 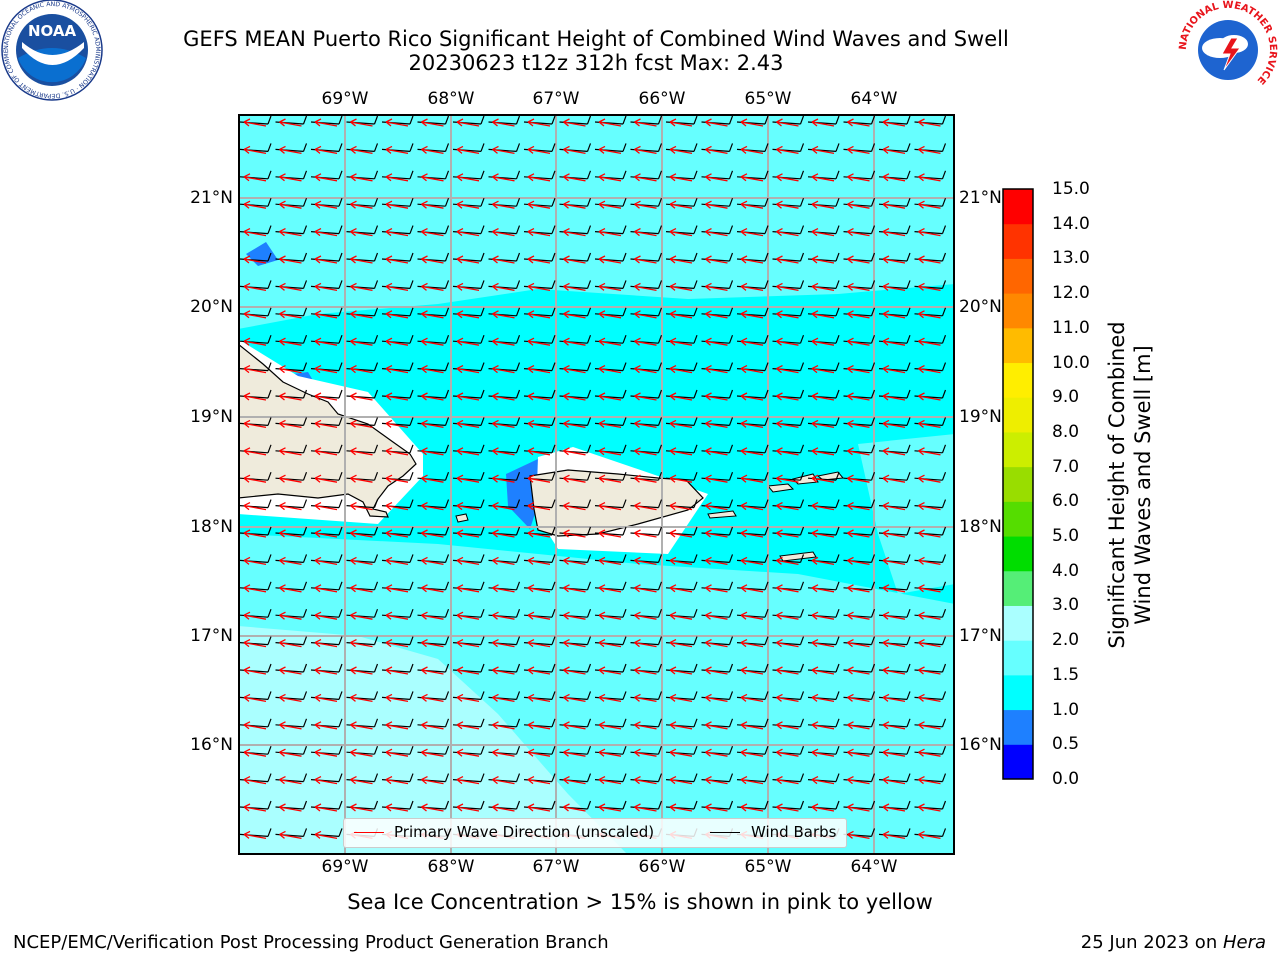 I want to click on lat-label-21n-right: 21°N, so click(x=980, y=198).